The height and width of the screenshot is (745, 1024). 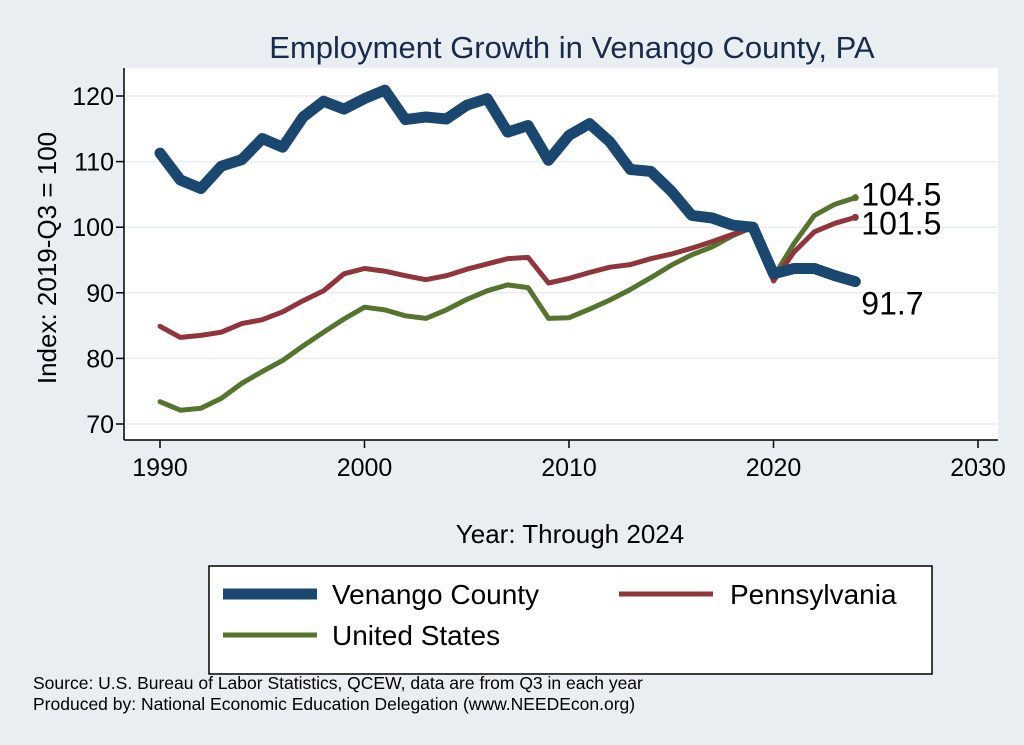 What do you see at coordinates (572, 47) in the screenshot?
I see `chart-title: Employment Growth in Venango County, PA` at bounding box center [572, 47].